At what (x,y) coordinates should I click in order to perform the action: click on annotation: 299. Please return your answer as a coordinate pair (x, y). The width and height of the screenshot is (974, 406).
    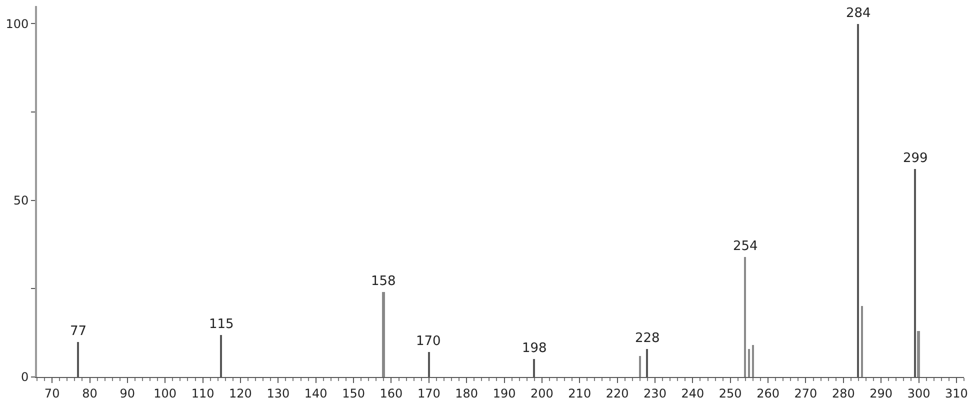
    Looking at the image, I should click on (915, 158).